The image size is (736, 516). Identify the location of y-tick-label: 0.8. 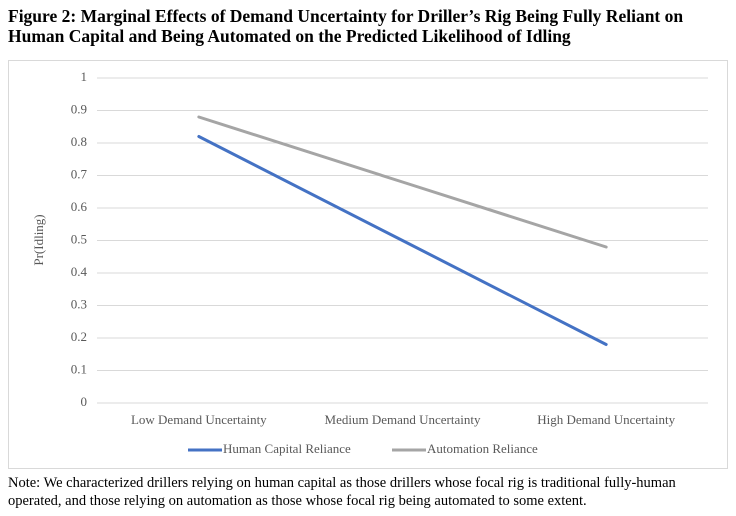
(79, 141).